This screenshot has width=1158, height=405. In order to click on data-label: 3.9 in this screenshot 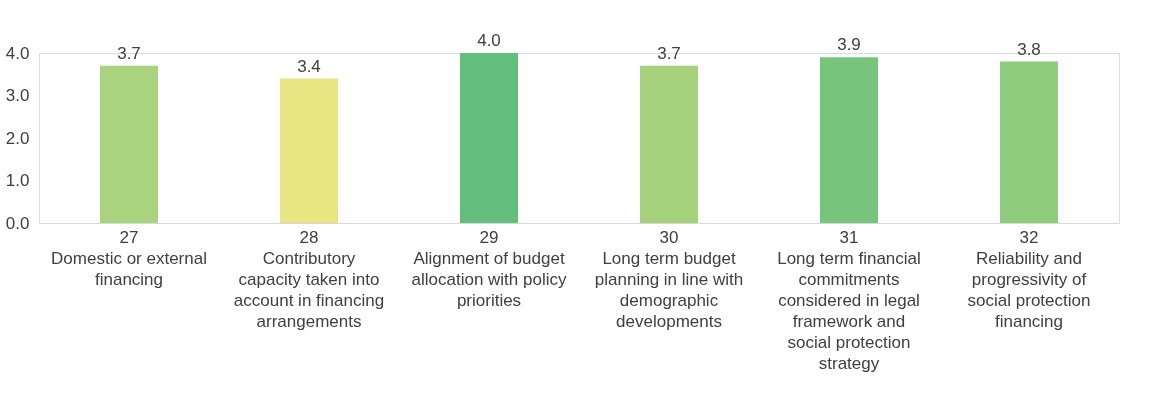, I will do `click(849, 45)`.